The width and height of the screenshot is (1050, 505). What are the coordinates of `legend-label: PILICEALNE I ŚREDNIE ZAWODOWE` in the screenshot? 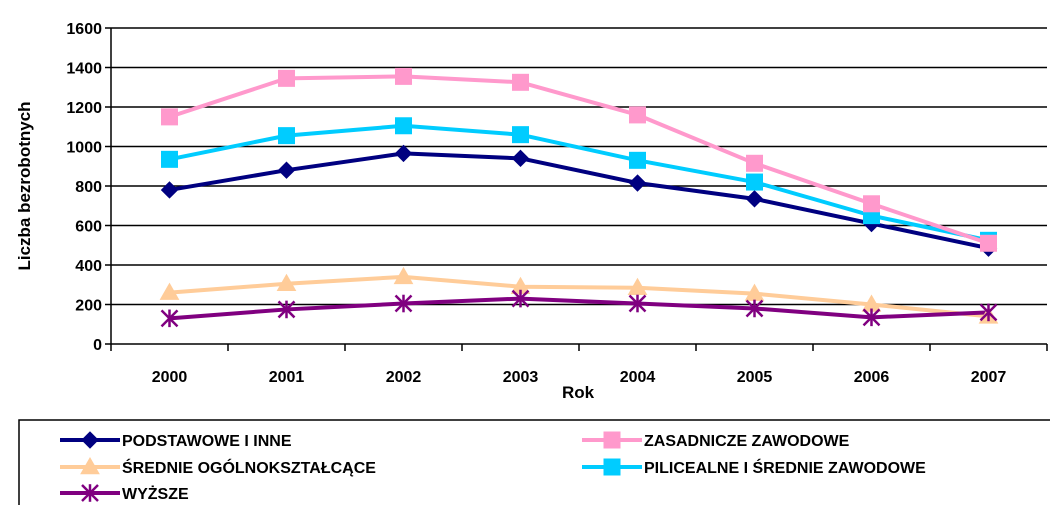 It's located at (785, 467).